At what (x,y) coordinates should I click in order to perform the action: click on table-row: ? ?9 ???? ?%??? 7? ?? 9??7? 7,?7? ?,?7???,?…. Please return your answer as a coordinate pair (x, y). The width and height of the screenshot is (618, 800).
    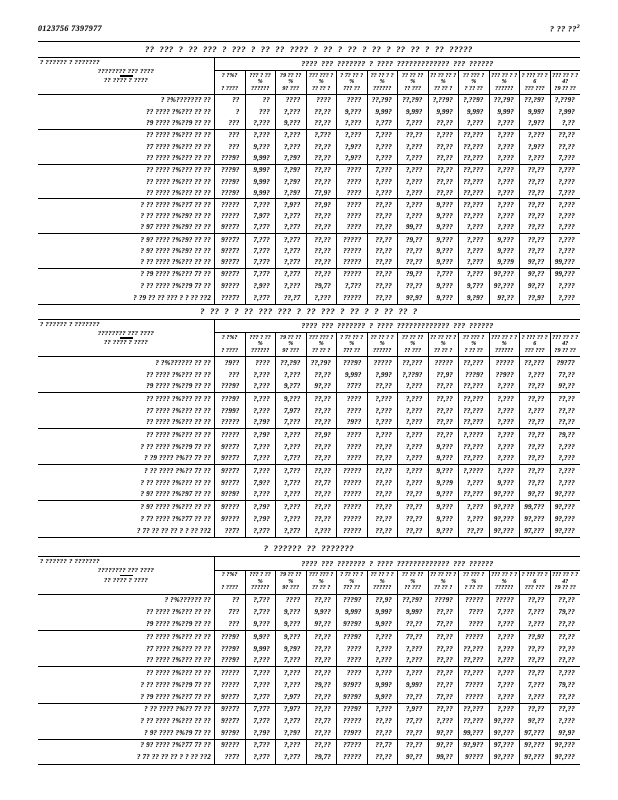
    Looking at the image, I should click on (309, 275).